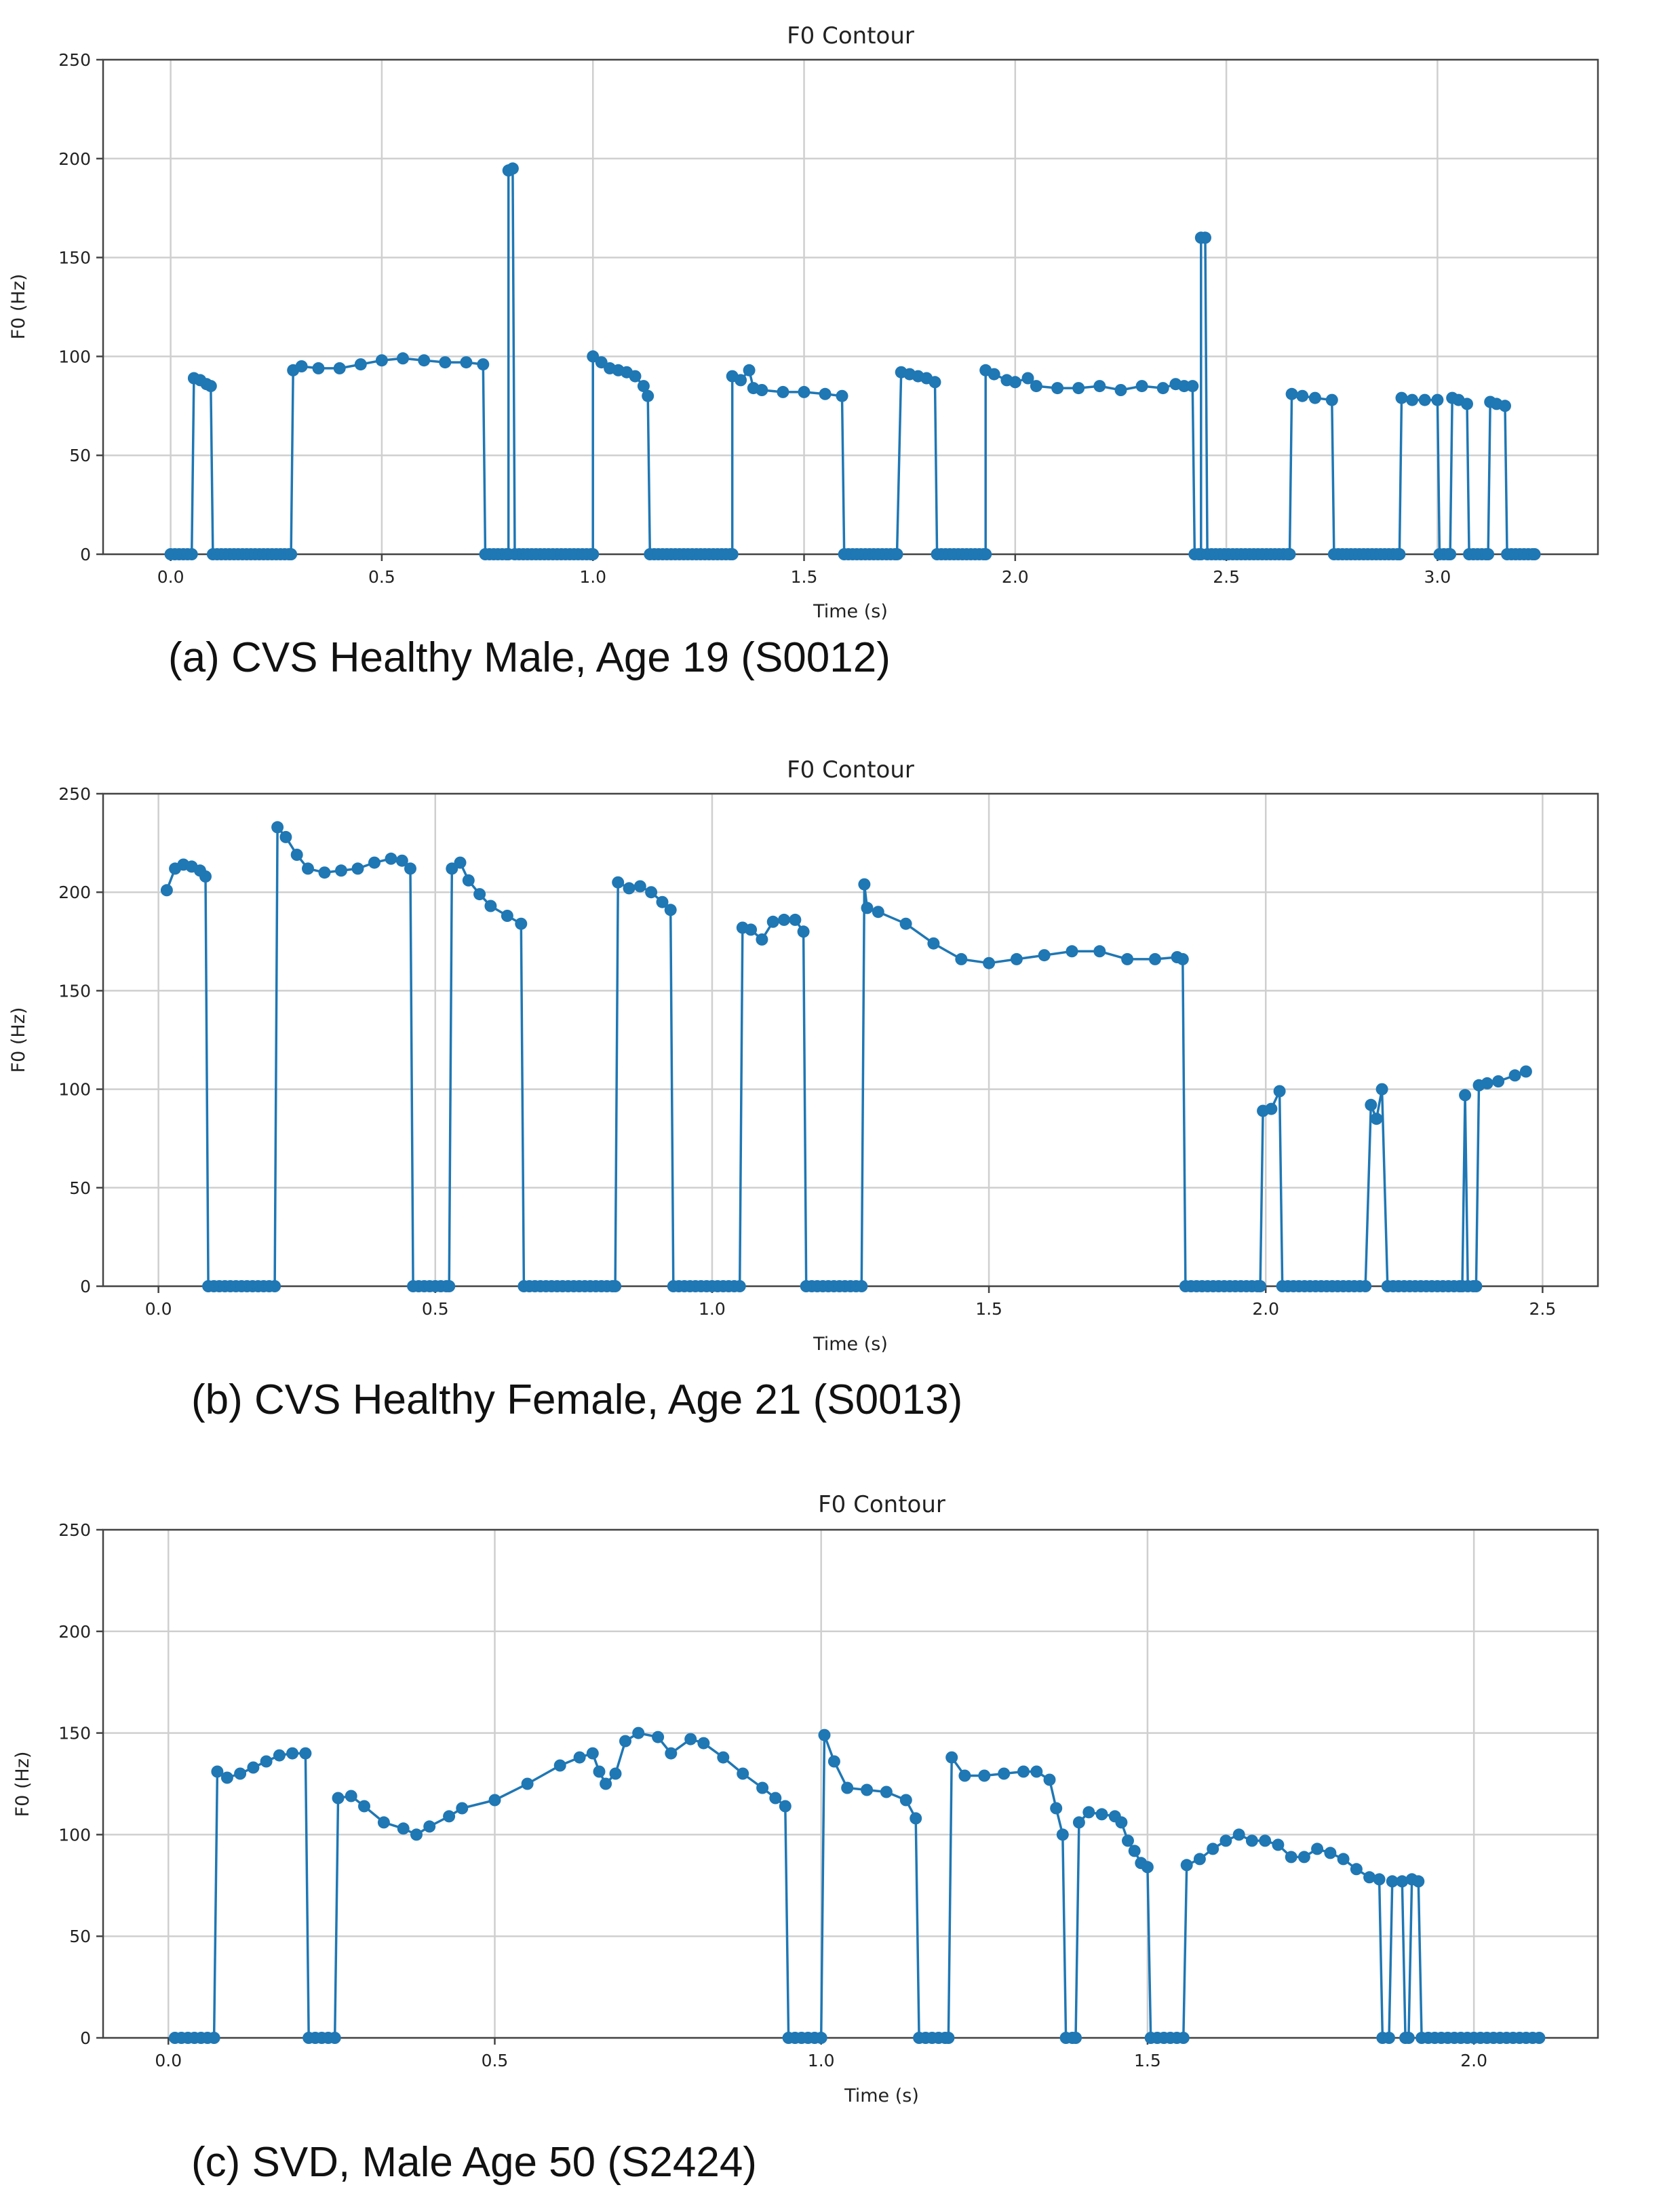 The height and width of the screenshot is (2200, 1680). What do you see at coordinates (75, 1090) in the screenshot?
I see `y-tick-label-b-2: 100` at bounding box center [75, 1090].